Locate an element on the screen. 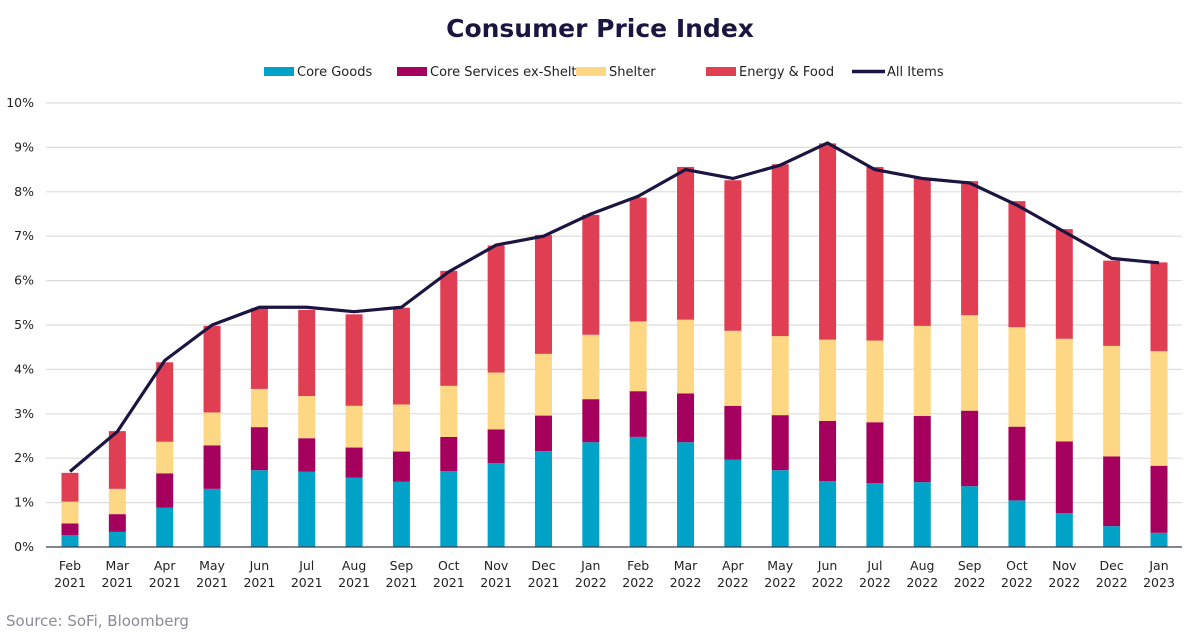 The height and width of the screenshot is (635, 1200). y-tick-label: 5% is located at coordinates (24, 324).